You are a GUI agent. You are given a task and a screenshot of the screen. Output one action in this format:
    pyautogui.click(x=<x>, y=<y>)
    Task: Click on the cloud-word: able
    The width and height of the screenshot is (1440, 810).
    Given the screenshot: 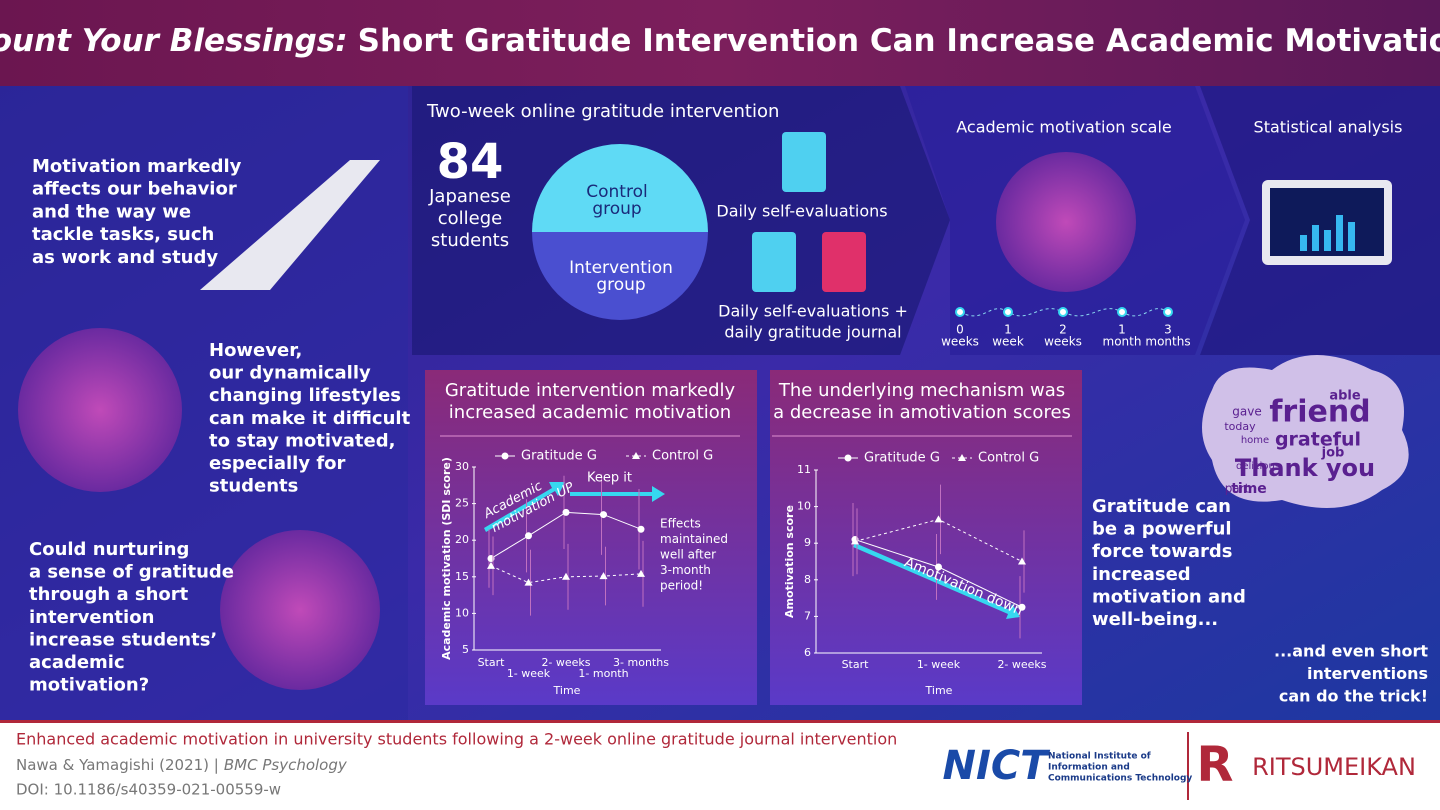 What is the action you would take?
    pyautogui.click(x=1345, y=396)
    